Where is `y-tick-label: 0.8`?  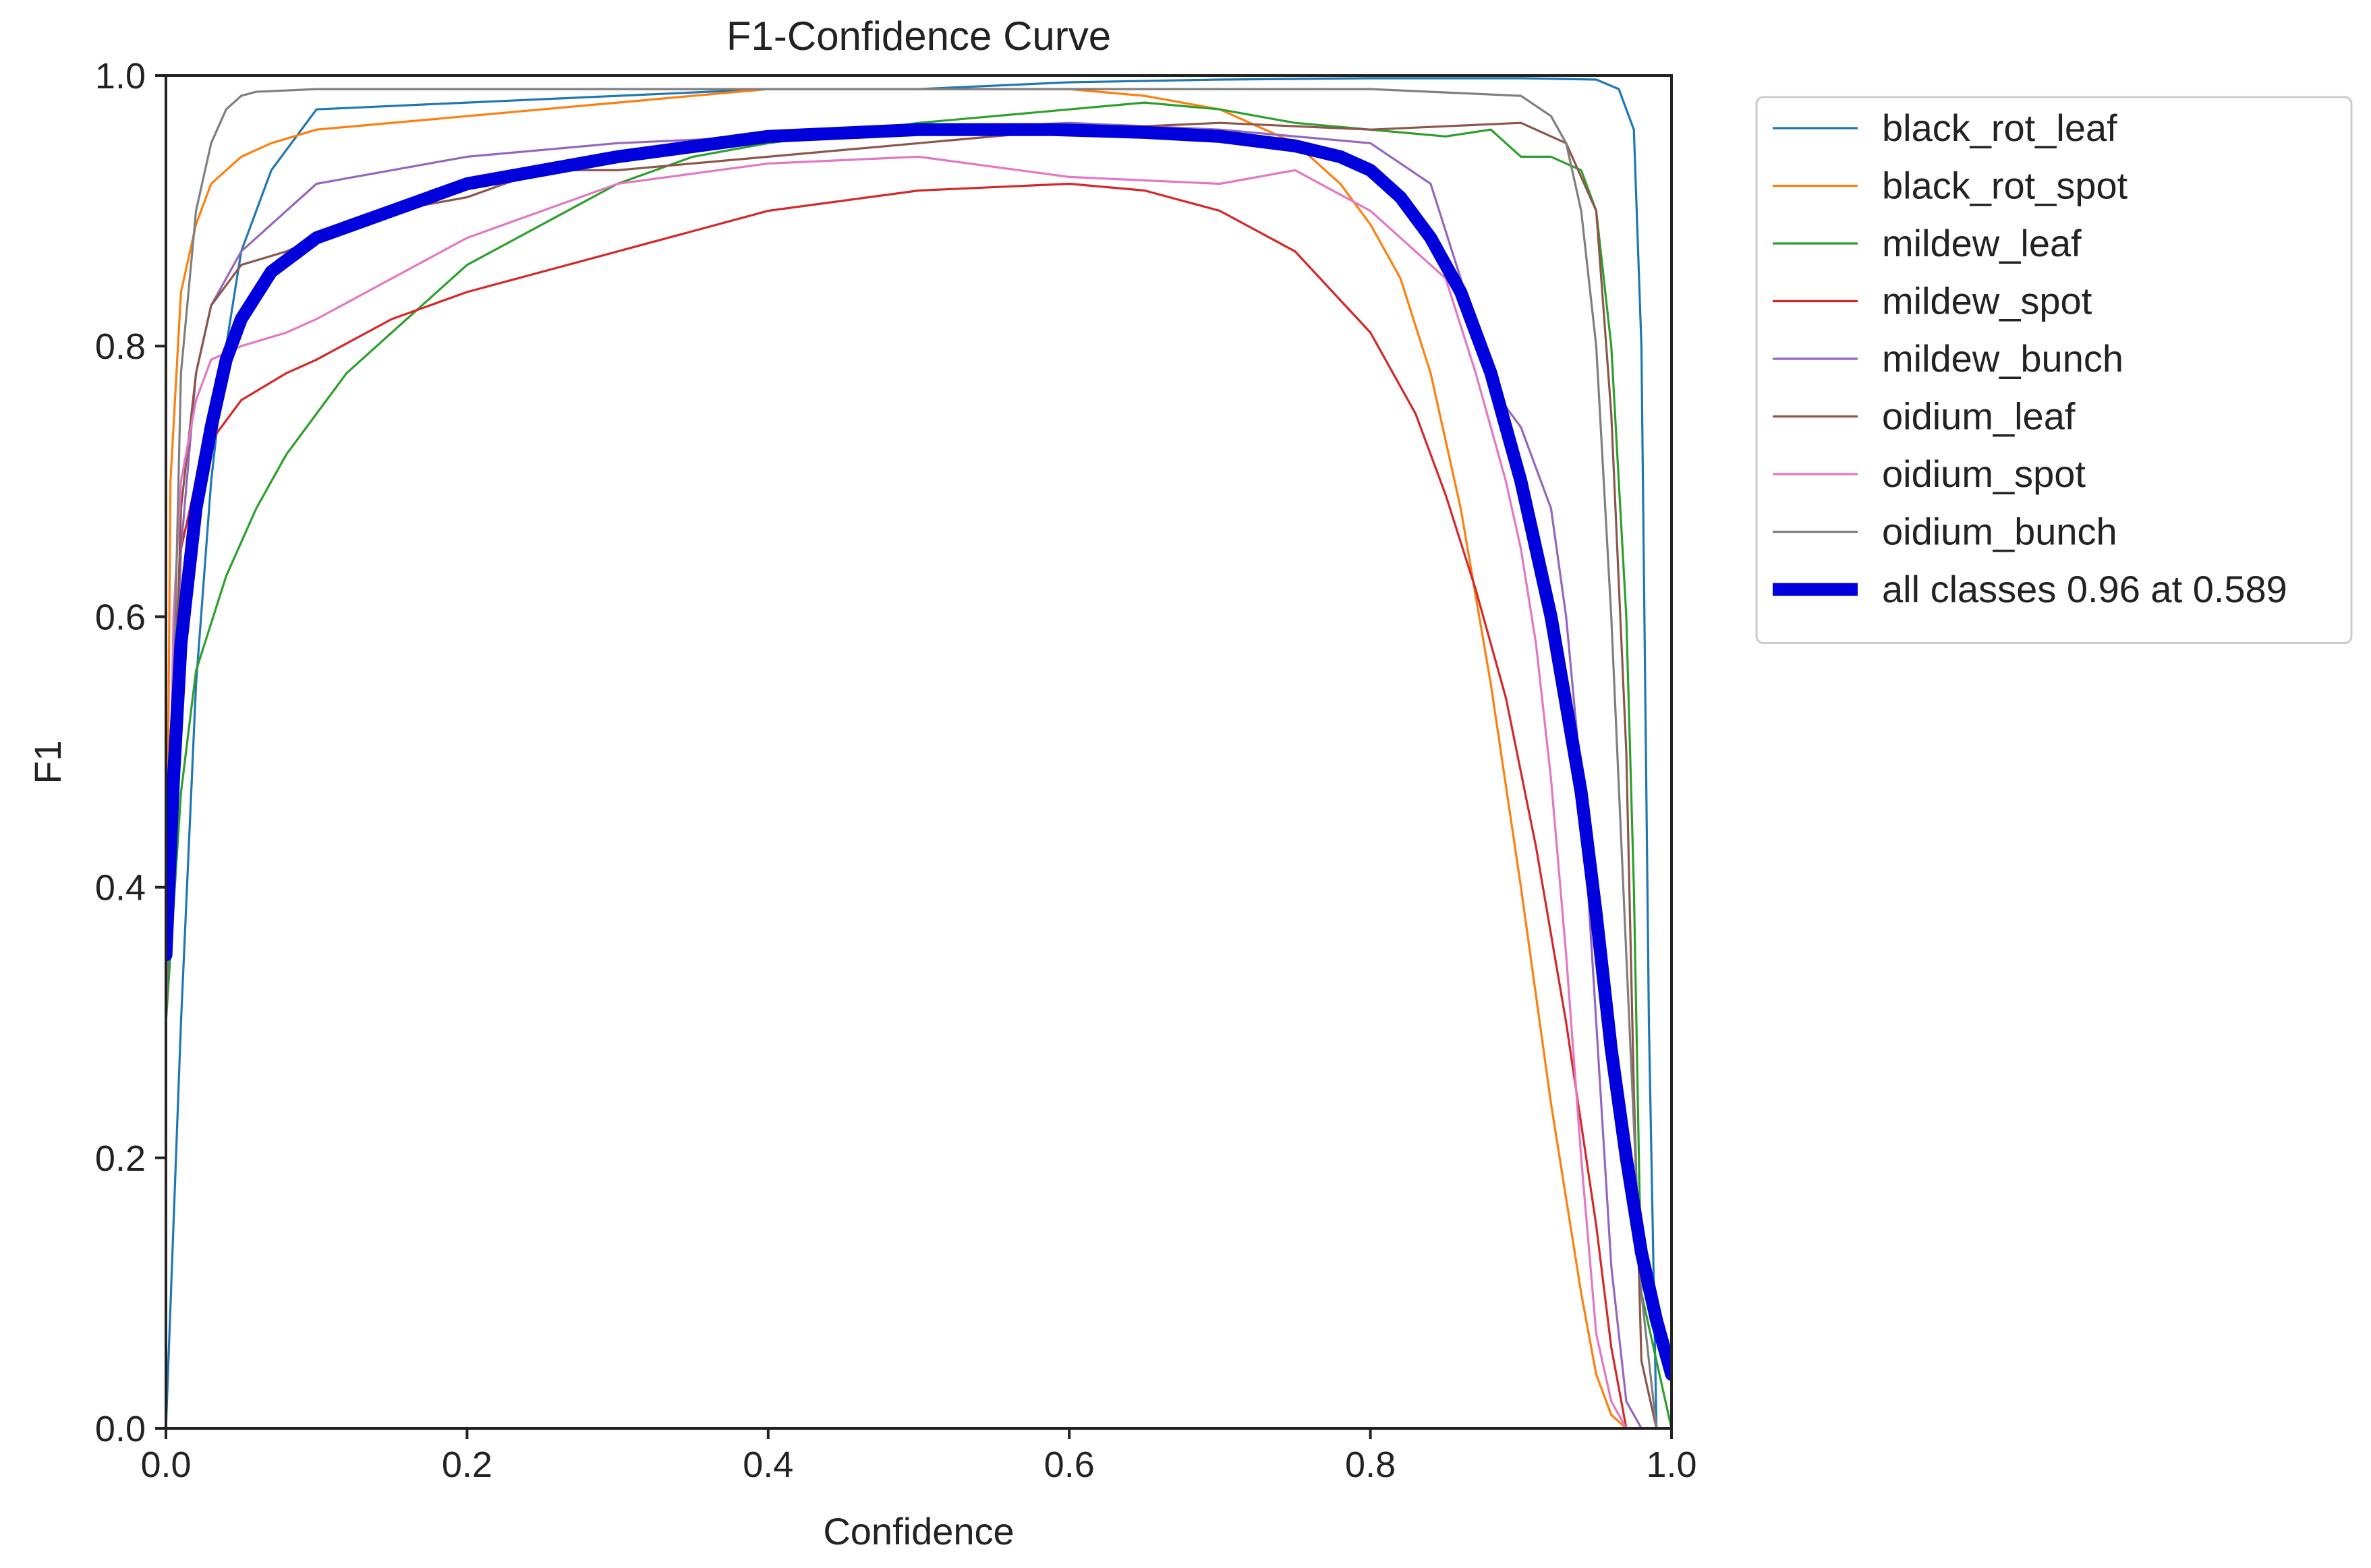 y-tick-label: 0.8 is located at coordinates (120, 346).